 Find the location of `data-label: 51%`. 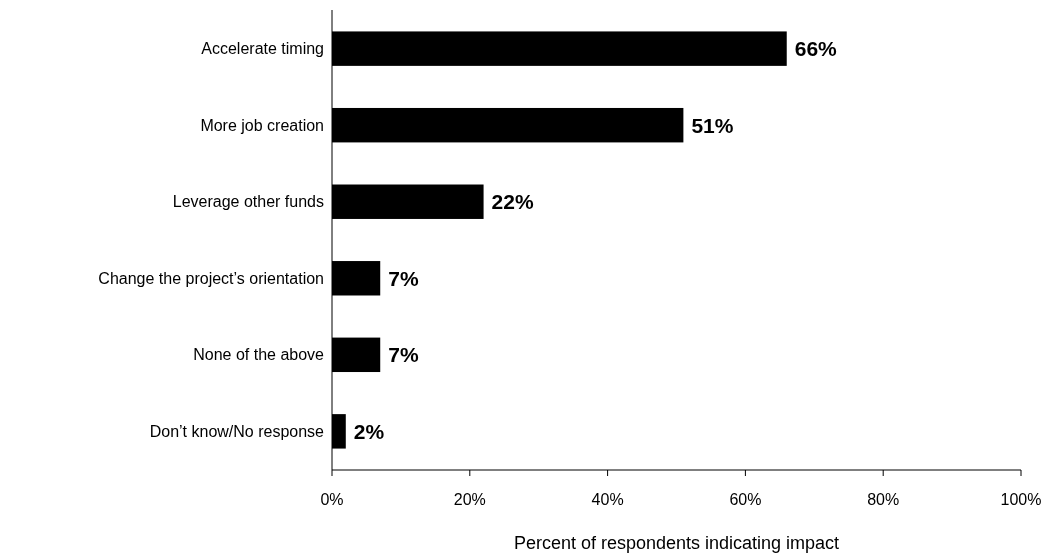

data-label: 51% is located at coordinates (712, 125).